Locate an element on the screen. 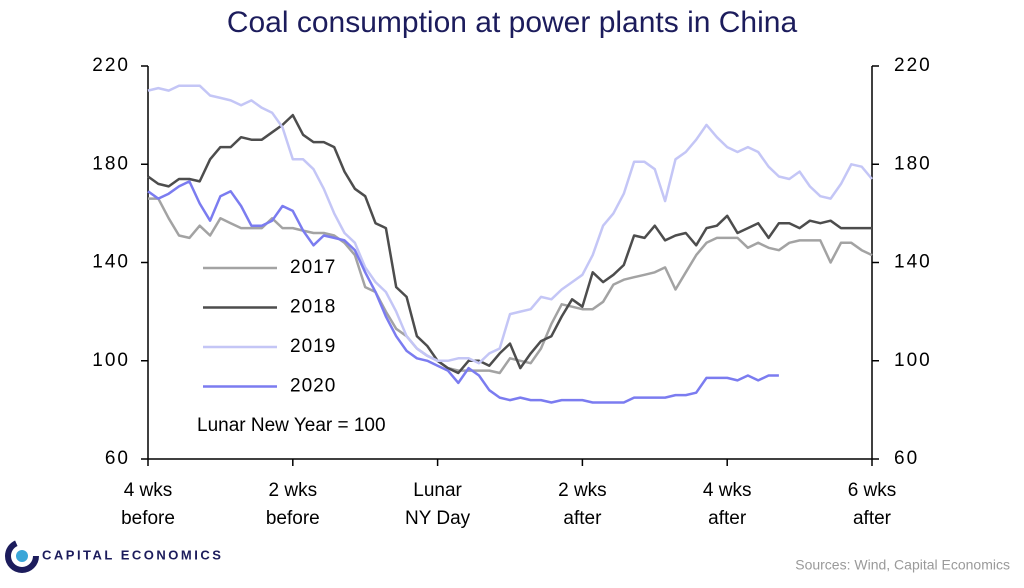  source: Sources: Wind, Capital Economics is located at coordinates (902, 565).